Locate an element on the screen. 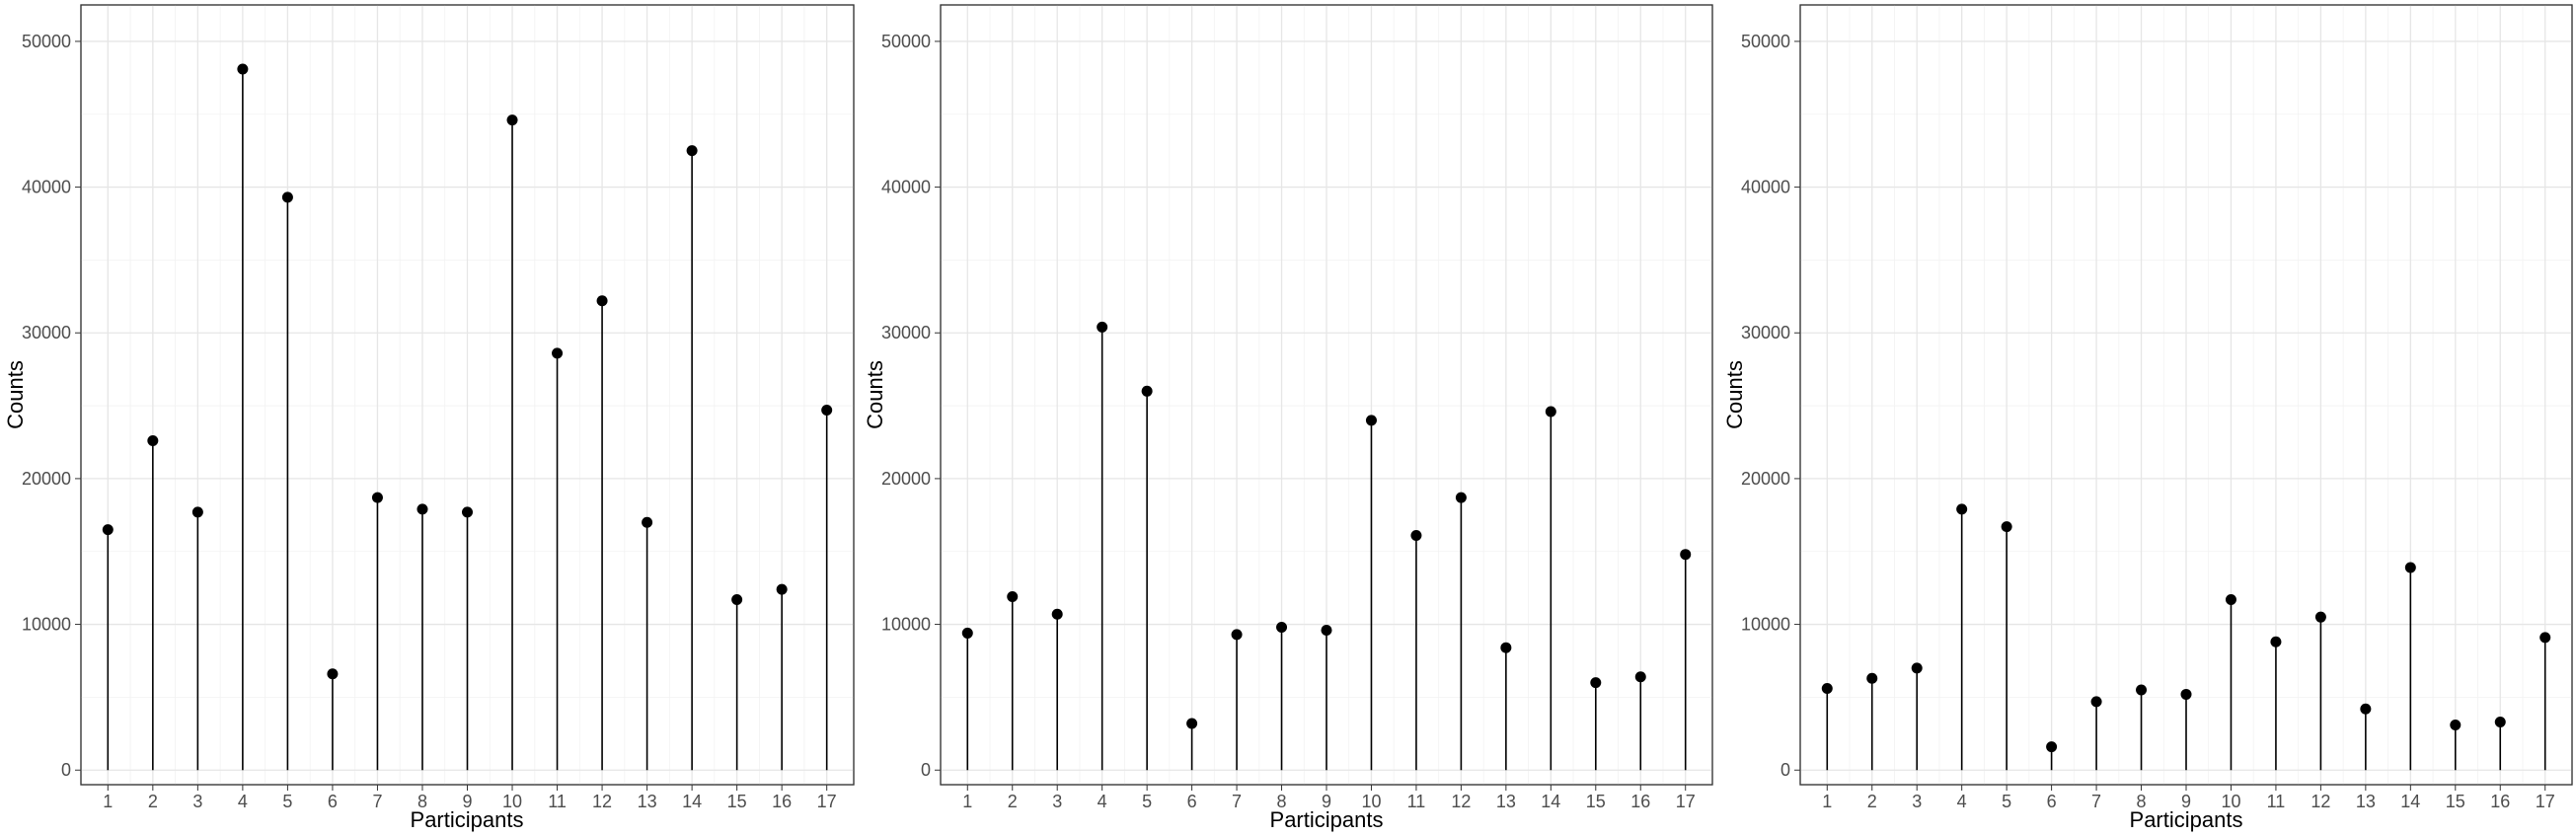 Image resolution: width=2576 pixels, height=837 pixels. x-tick-label: 13 is located at coordinates (2366, 802).